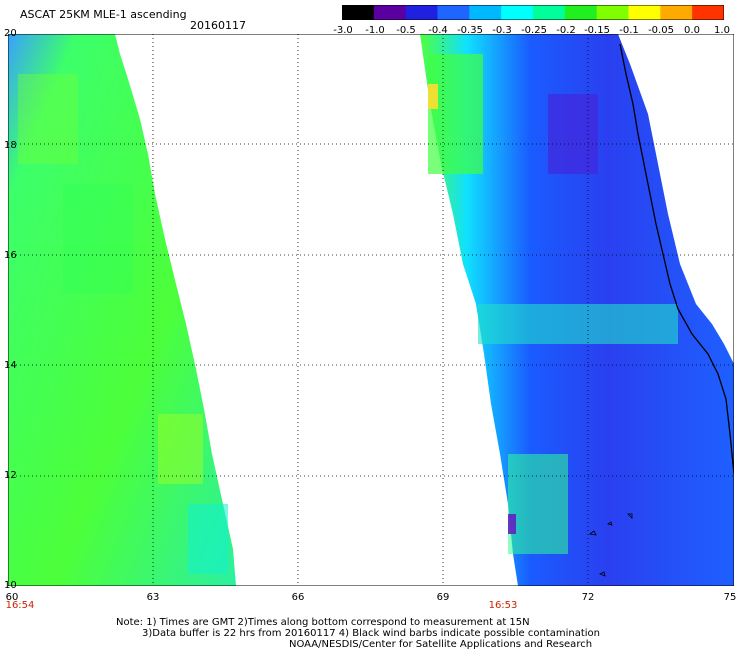  I want to click on colorbar-label: -0.35, so click(470, 30).